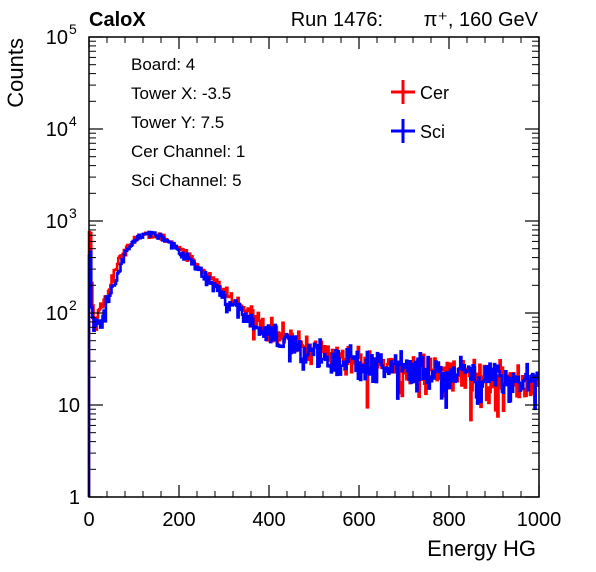 This screenshot has width=596, height=572. Describe the element at coordinates (539, 520) in the screenshot. I see `x-tick-label: 1000` at that location.